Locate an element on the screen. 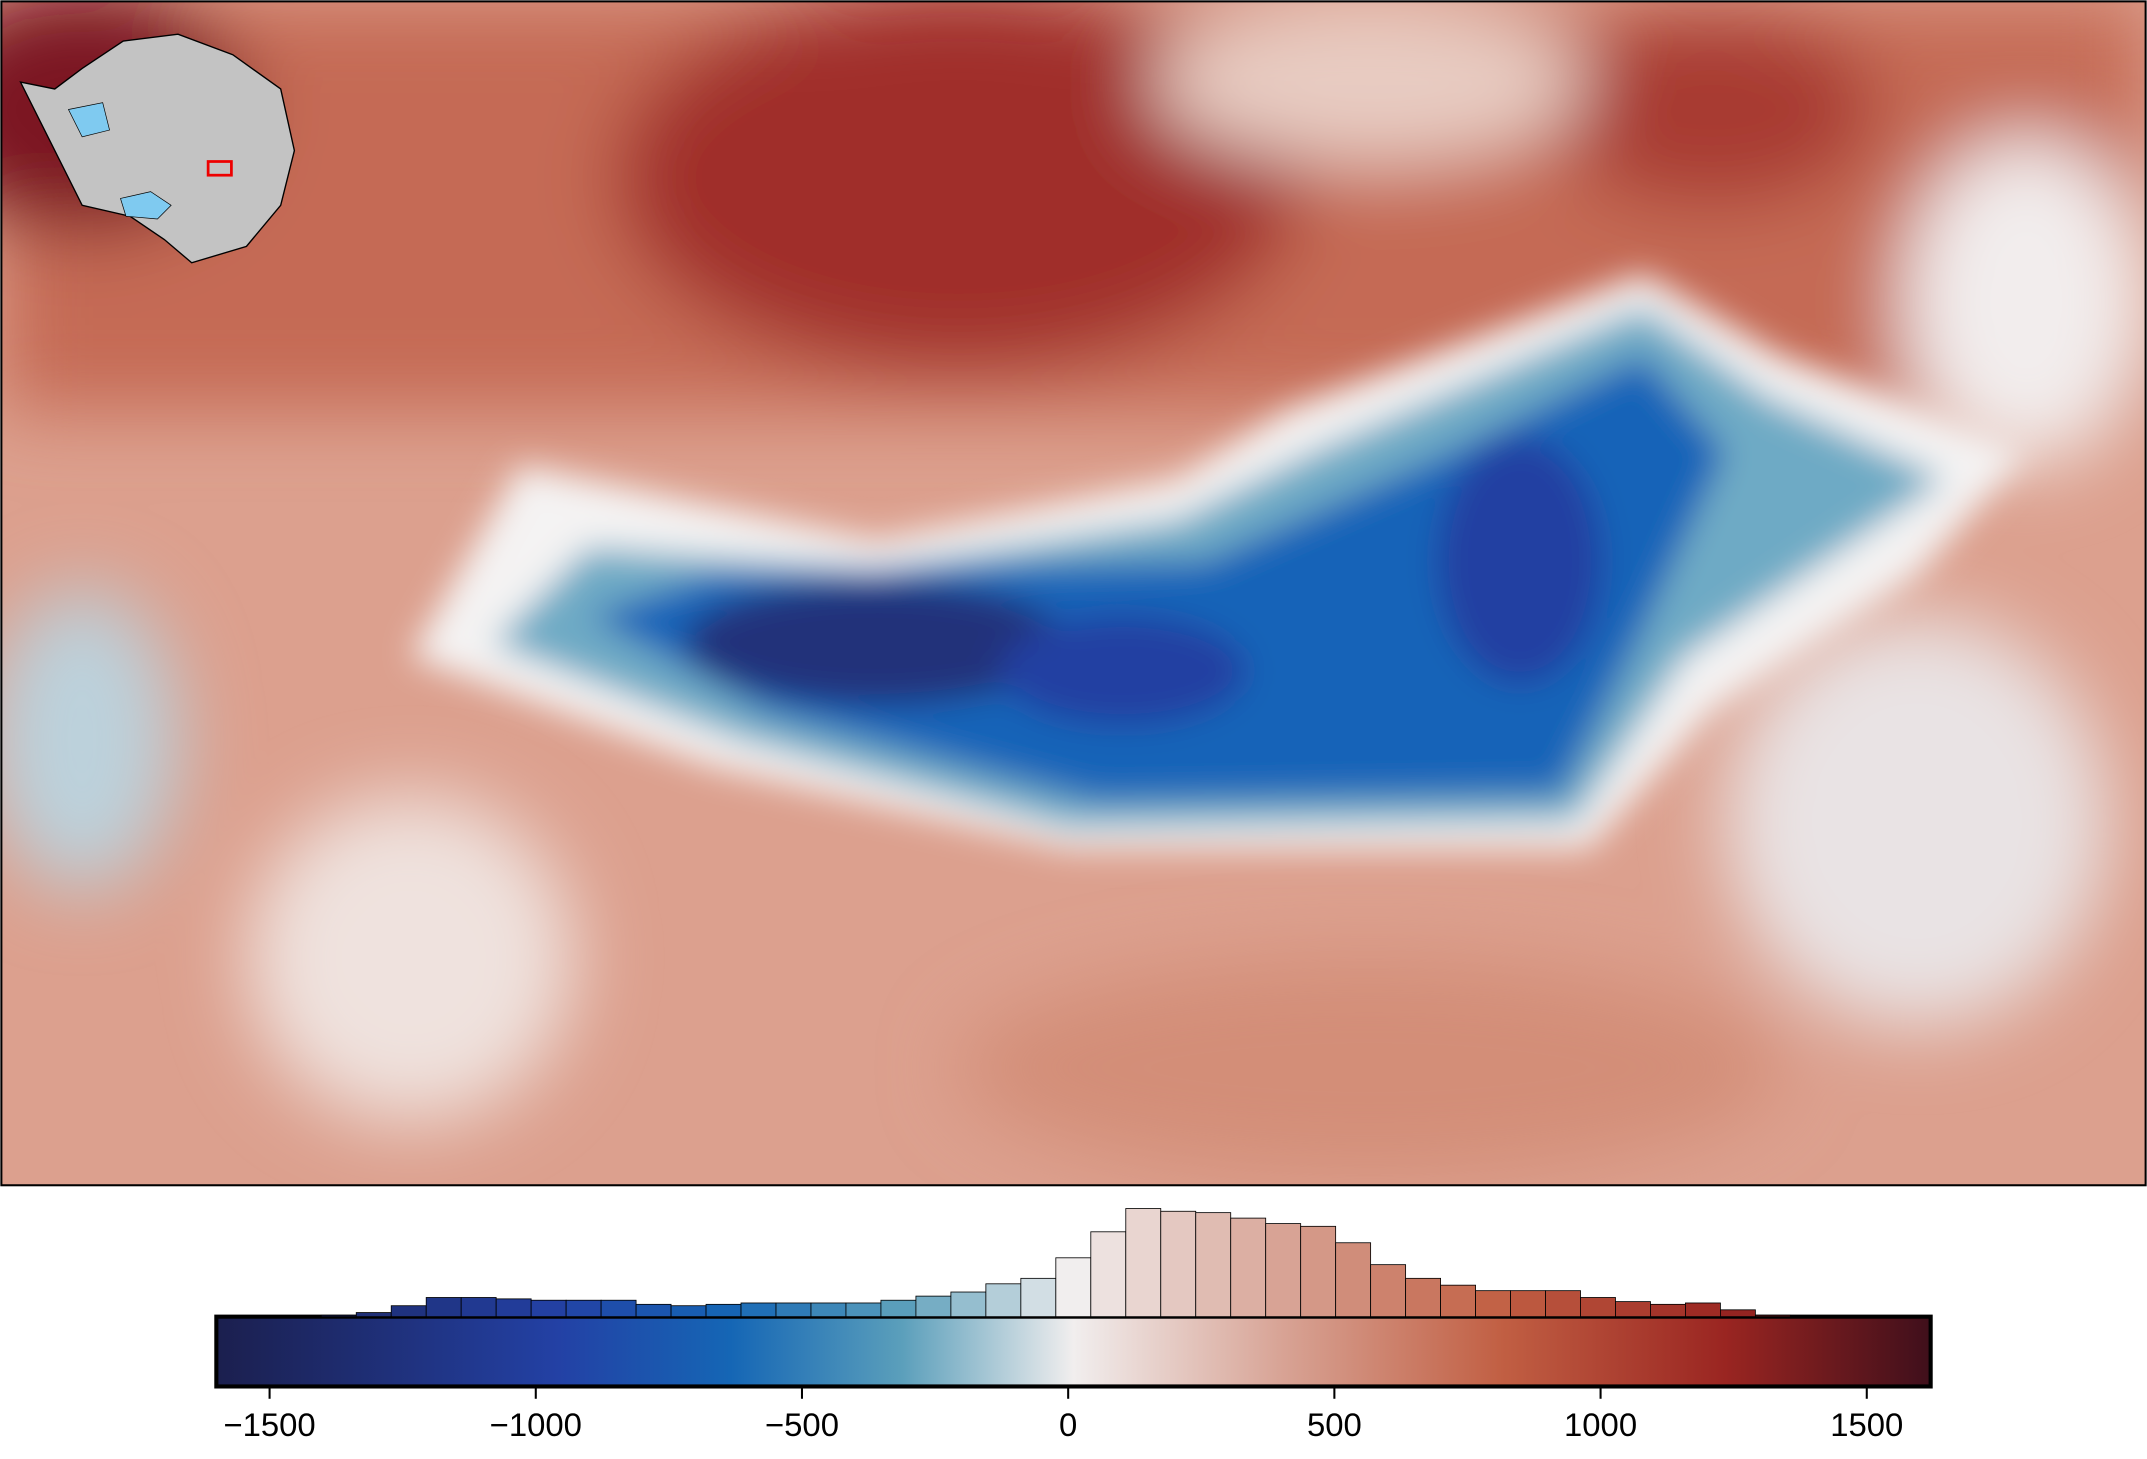 This screenshot has height=1459, width=2147. x-tick-label: −1000 is located at coordinates (536, 1424).